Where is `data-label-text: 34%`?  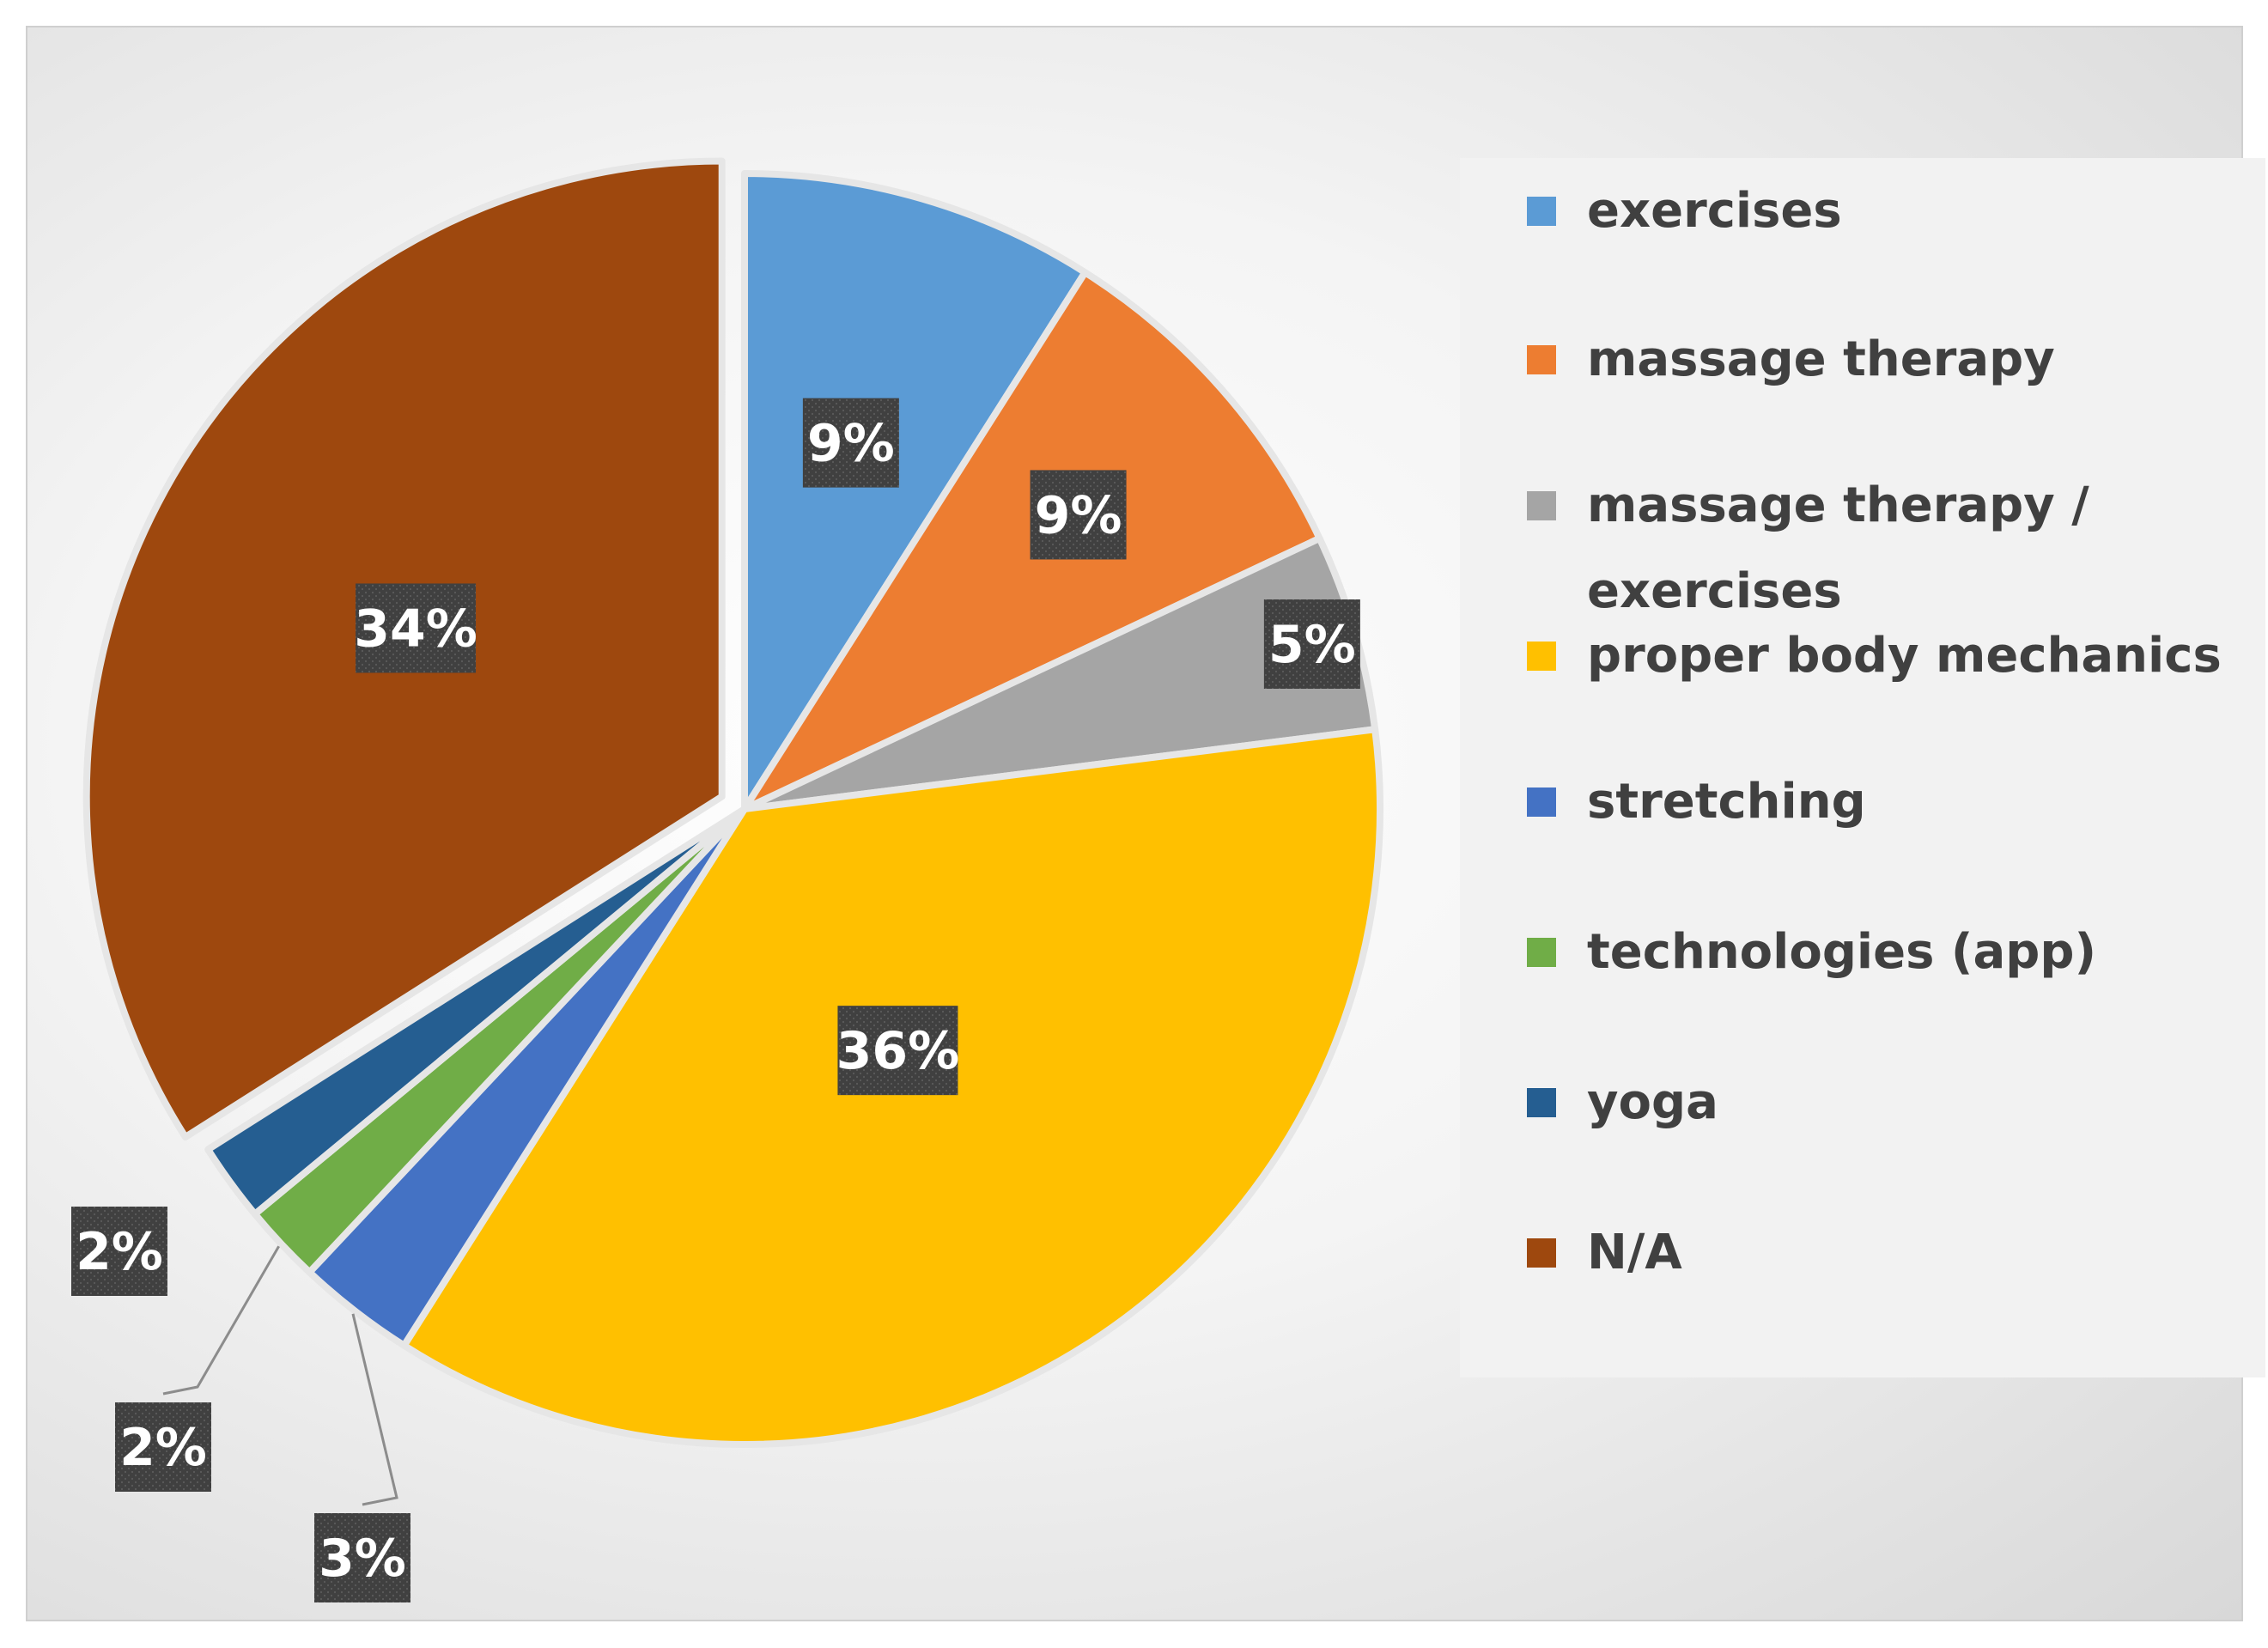
data-label-text: 34% is located at coordinates (415, 629).